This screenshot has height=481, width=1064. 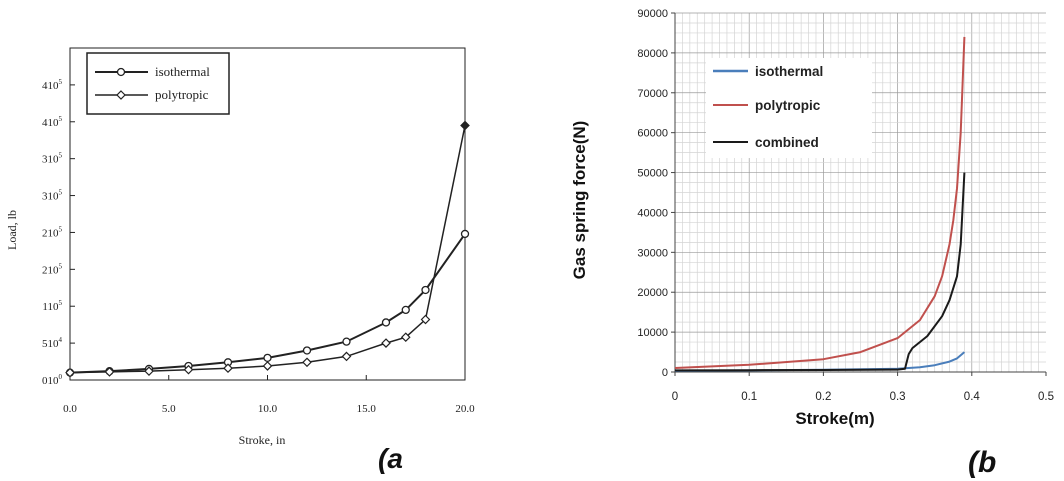 I want to click on chart-a-y-ticks: 0100 5104 1105 2105 2105 3105 3105 4105 4105, so click(x=58, y=232).